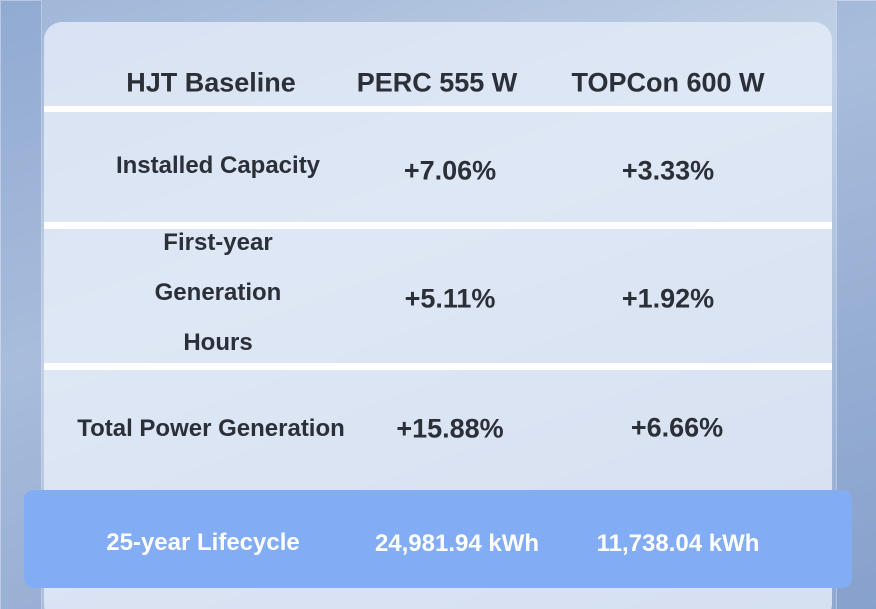 This screenshot has height=609, width=876. I want to click on header-cell: TOPCon 600 W, so click(668, 82).